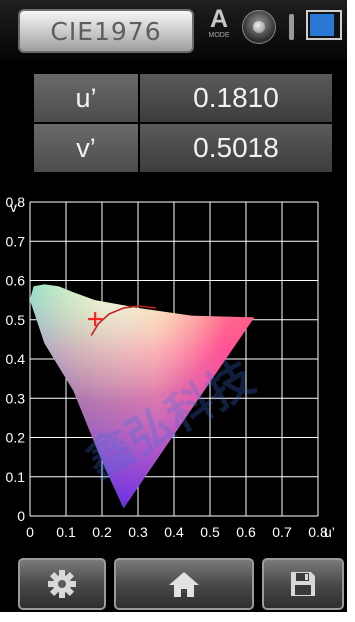 The height and width of the screenshot is (622, 355). Describe the element at coordinates (16, 359) in the screenshot. I see `y-tick-label: 0.4` at that location.